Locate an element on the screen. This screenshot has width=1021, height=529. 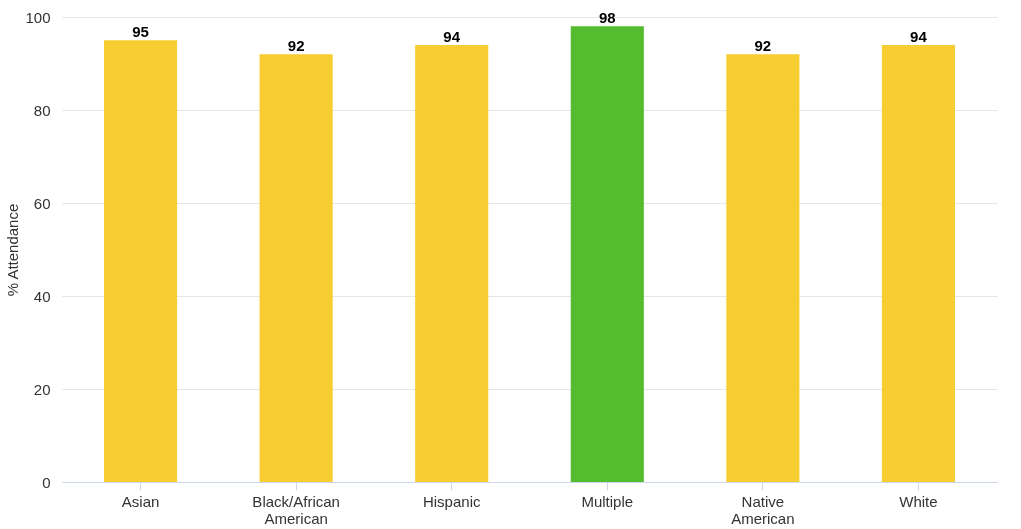
data-label: 98 is located at coordinates (607, 18).